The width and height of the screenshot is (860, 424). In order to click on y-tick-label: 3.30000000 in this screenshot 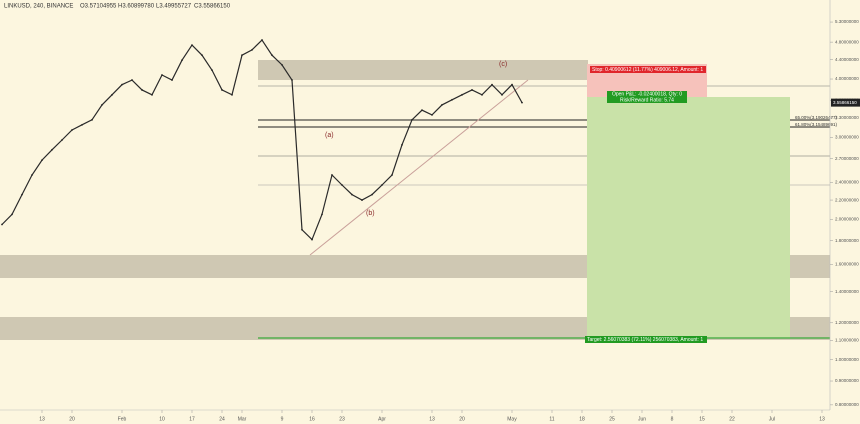, I will do `click(847, 117)`.